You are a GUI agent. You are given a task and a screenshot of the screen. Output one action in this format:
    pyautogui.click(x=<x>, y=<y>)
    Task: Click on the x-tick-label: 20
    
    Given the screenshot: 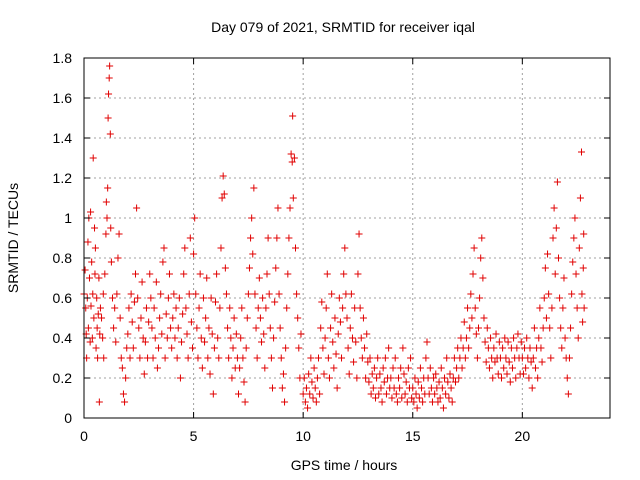 What is the action you would take?
    pyautogui.click(x=523, y=436)
    